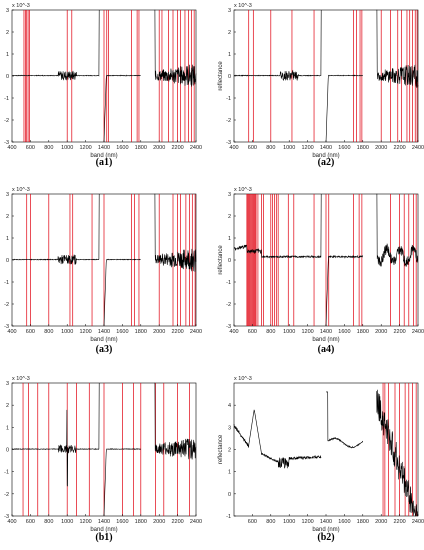 This screenshot has height=550, width=424. What do you see at coordinates (326, 449) in the screenshot?
I see `plot-frame` at bounding box center [326, 449].